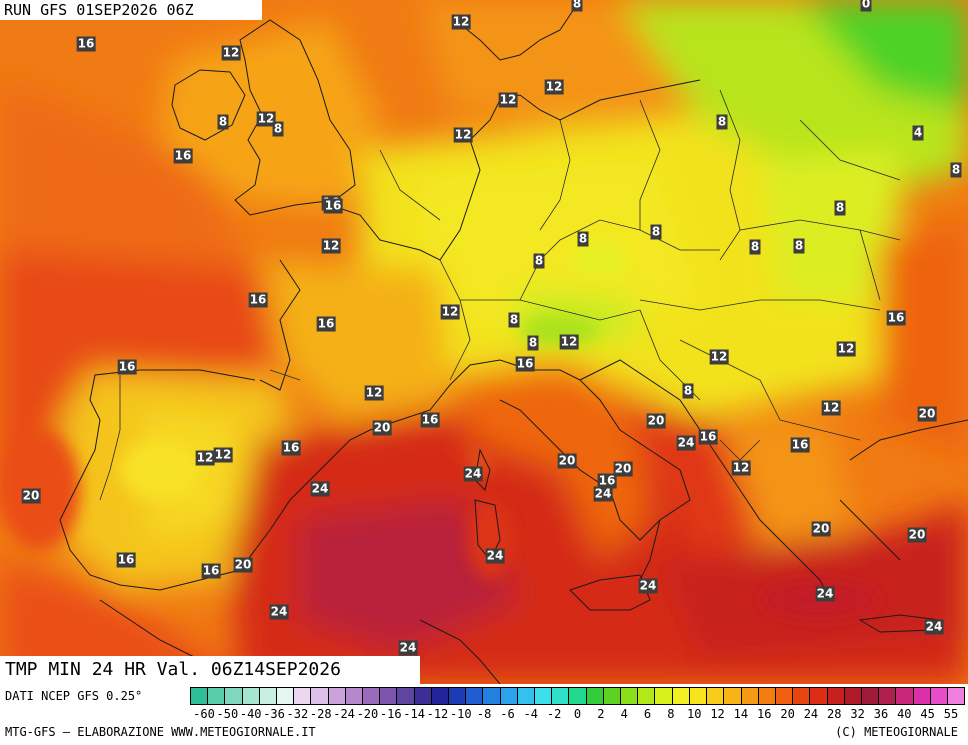 The width and height of the screenshot is (968, 745). Describe the element at coordinates (896, 732) in the screenshot. I see `credit-right: (C) METEOGIORNALE` at that location.